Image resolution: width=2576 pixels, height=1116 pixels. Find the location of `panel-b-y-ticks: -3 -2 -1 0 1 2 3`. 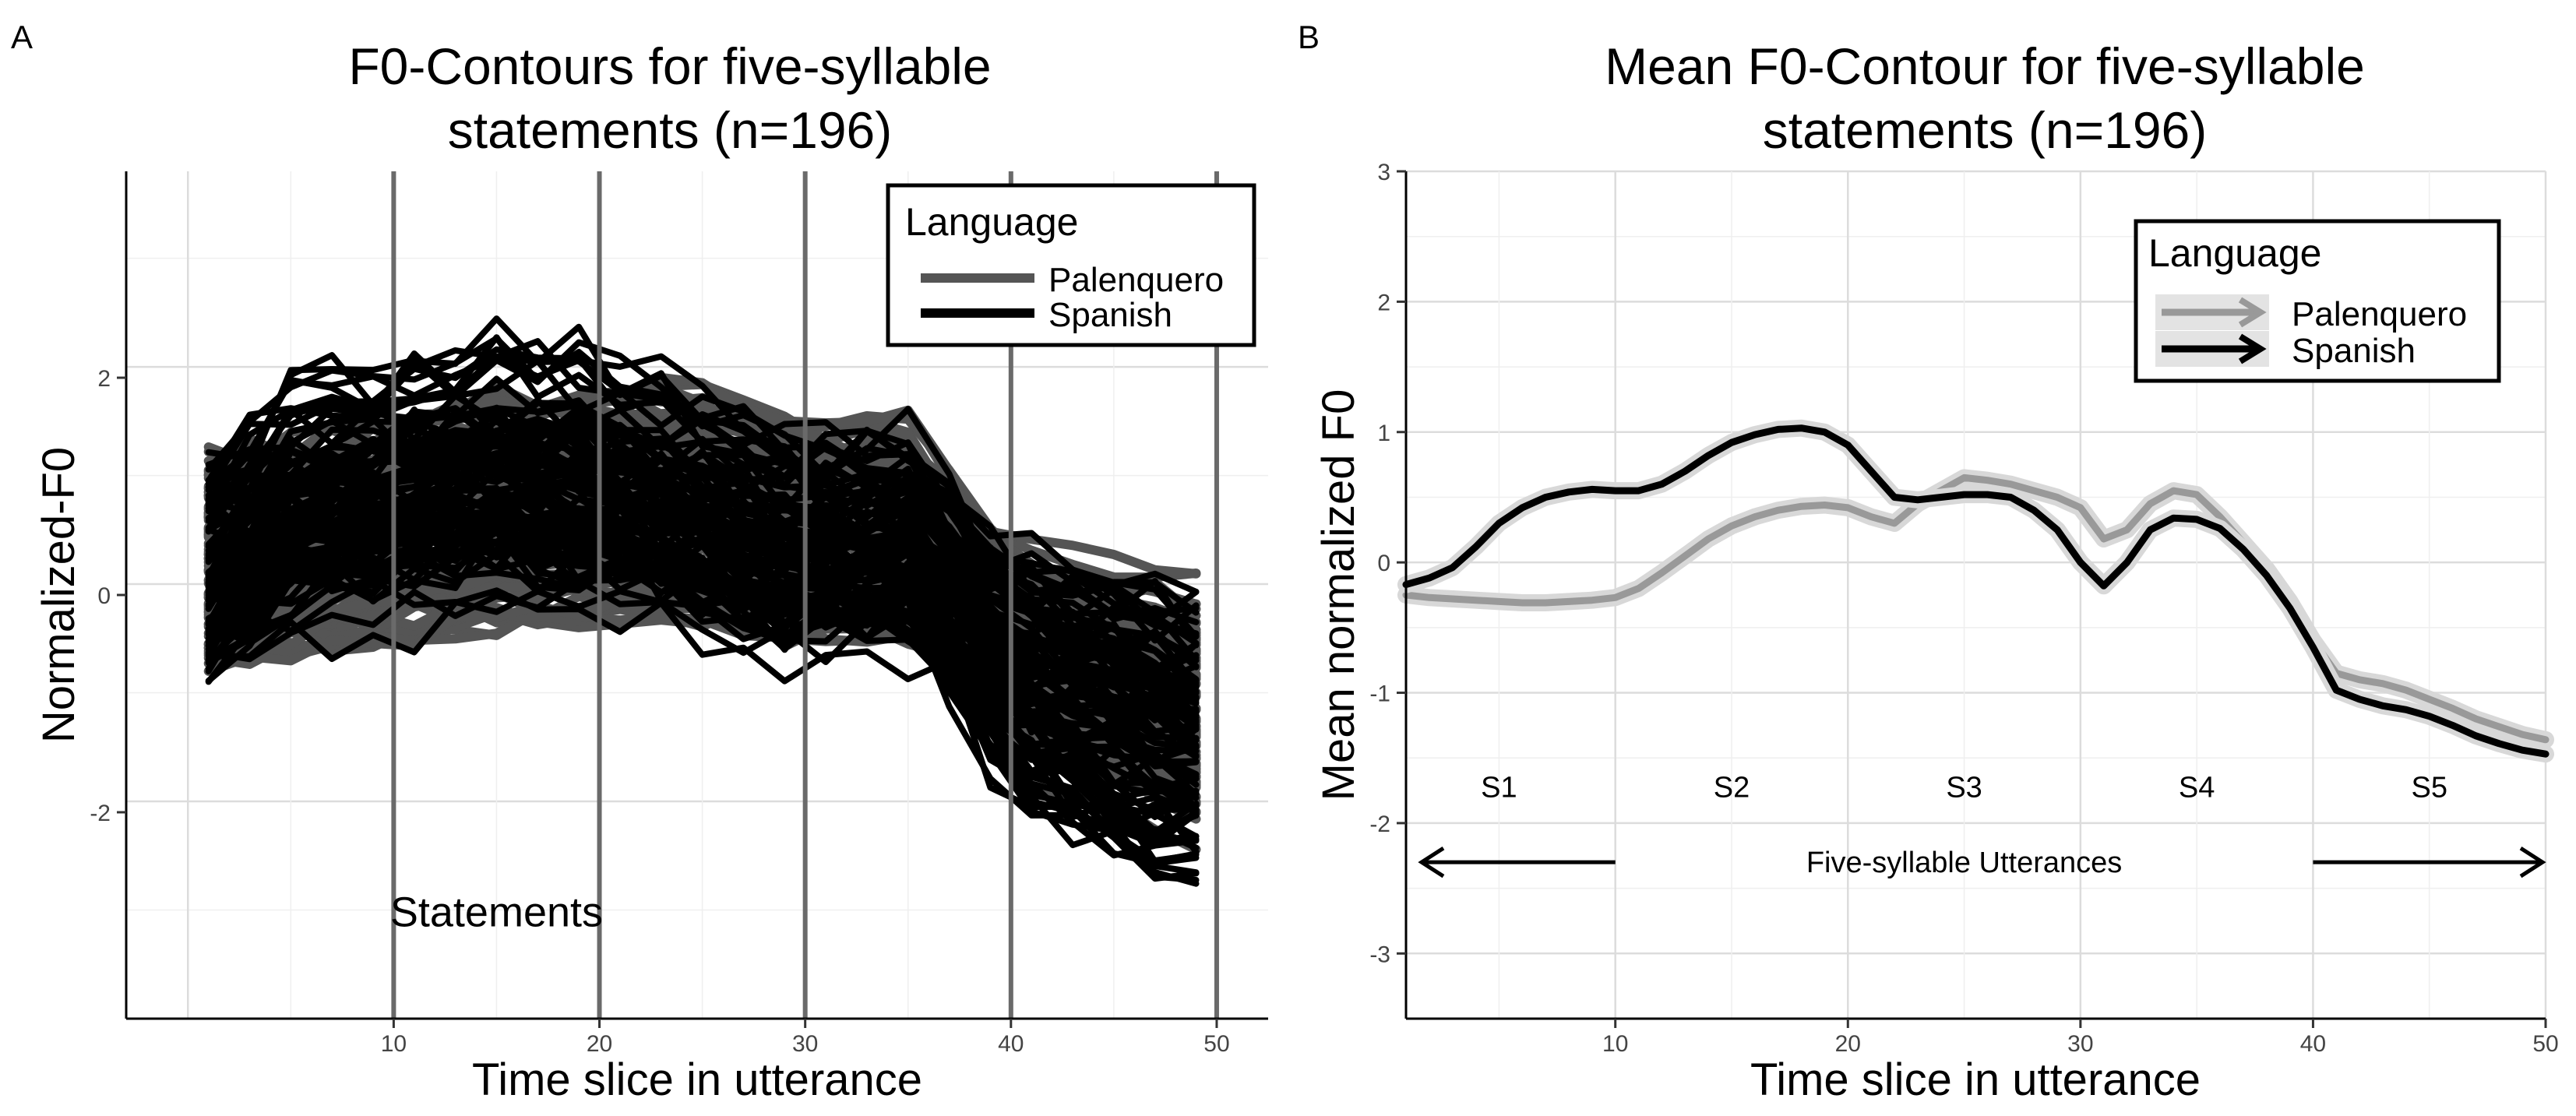

panel-b-y-ticks: -3 -2 -1 0 1 2 3 is located at coordinates (1388, 563).